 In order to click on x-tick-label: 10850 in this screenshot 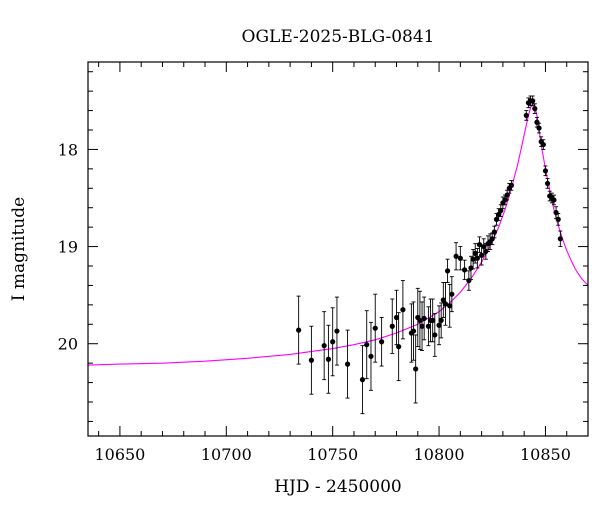, I will do `click(545, 454)`.